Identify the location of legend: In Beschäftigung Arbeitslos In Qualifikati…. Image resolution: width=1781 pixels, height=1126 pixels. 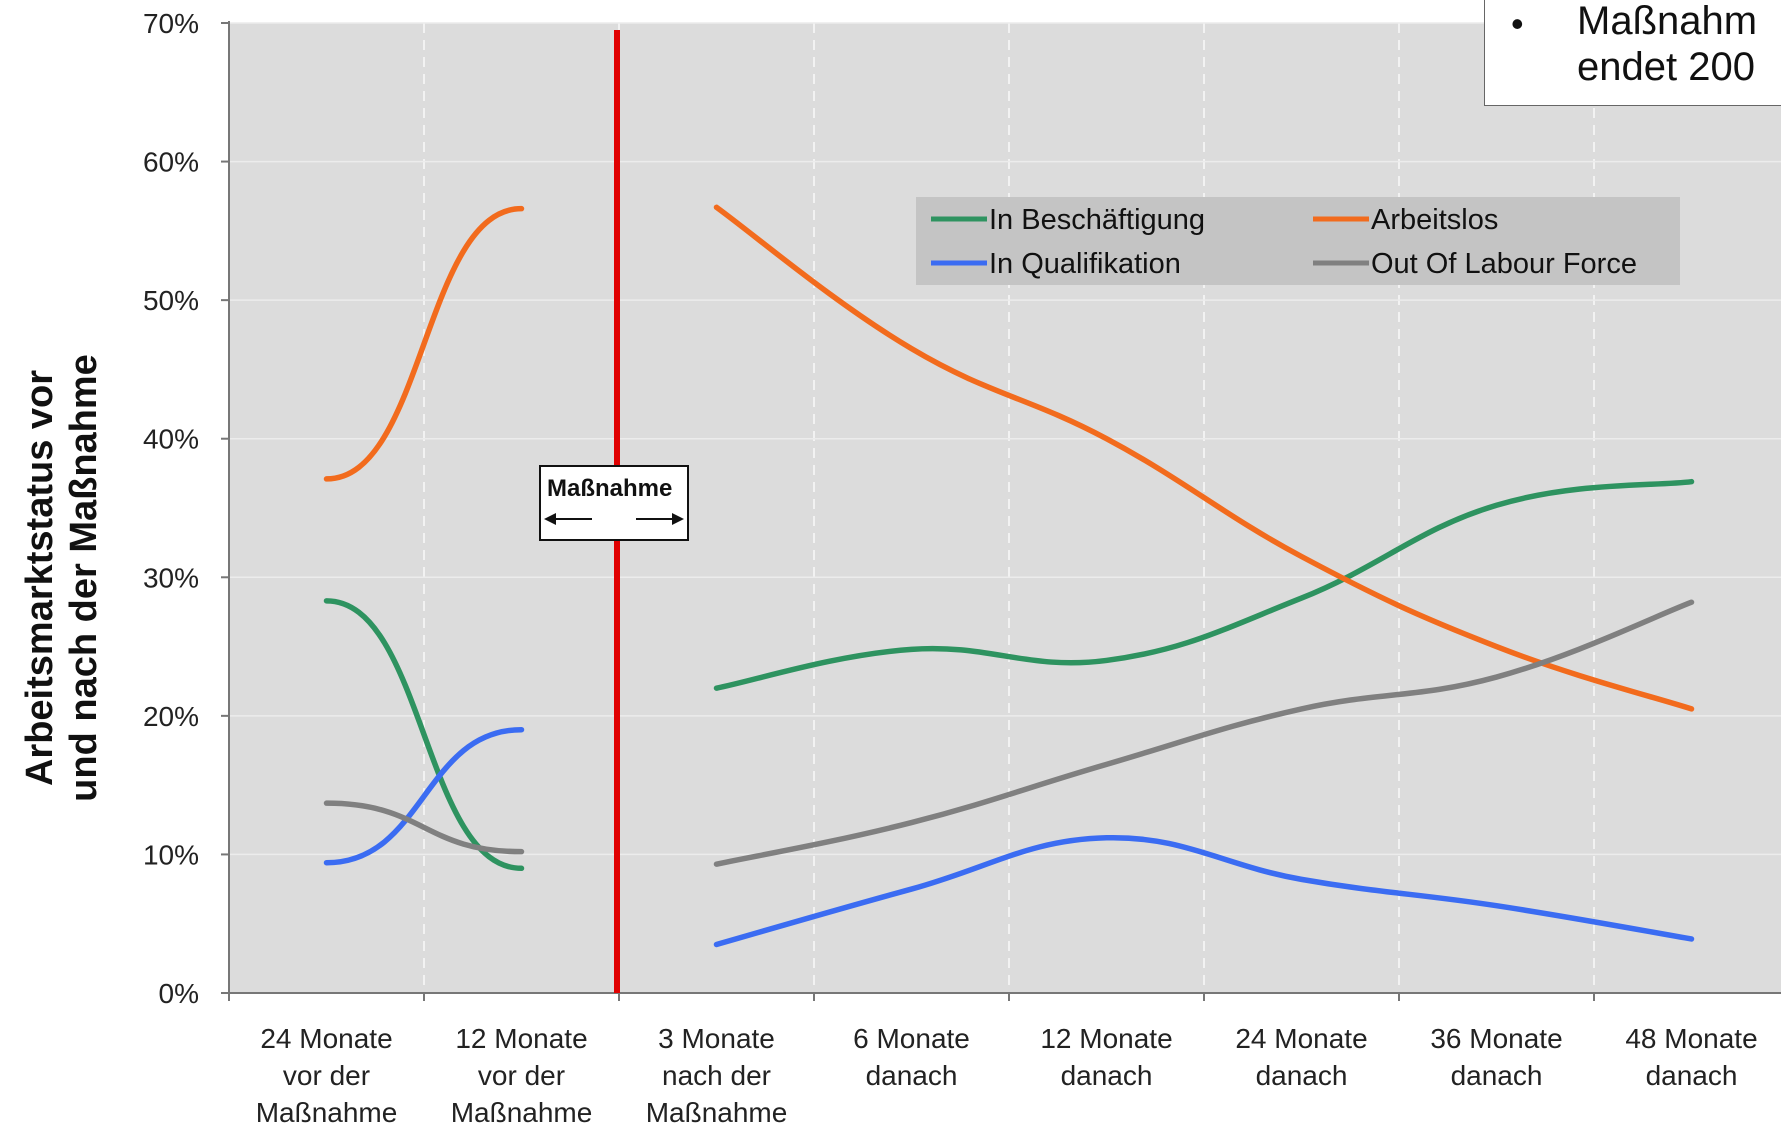
(1298, 241).